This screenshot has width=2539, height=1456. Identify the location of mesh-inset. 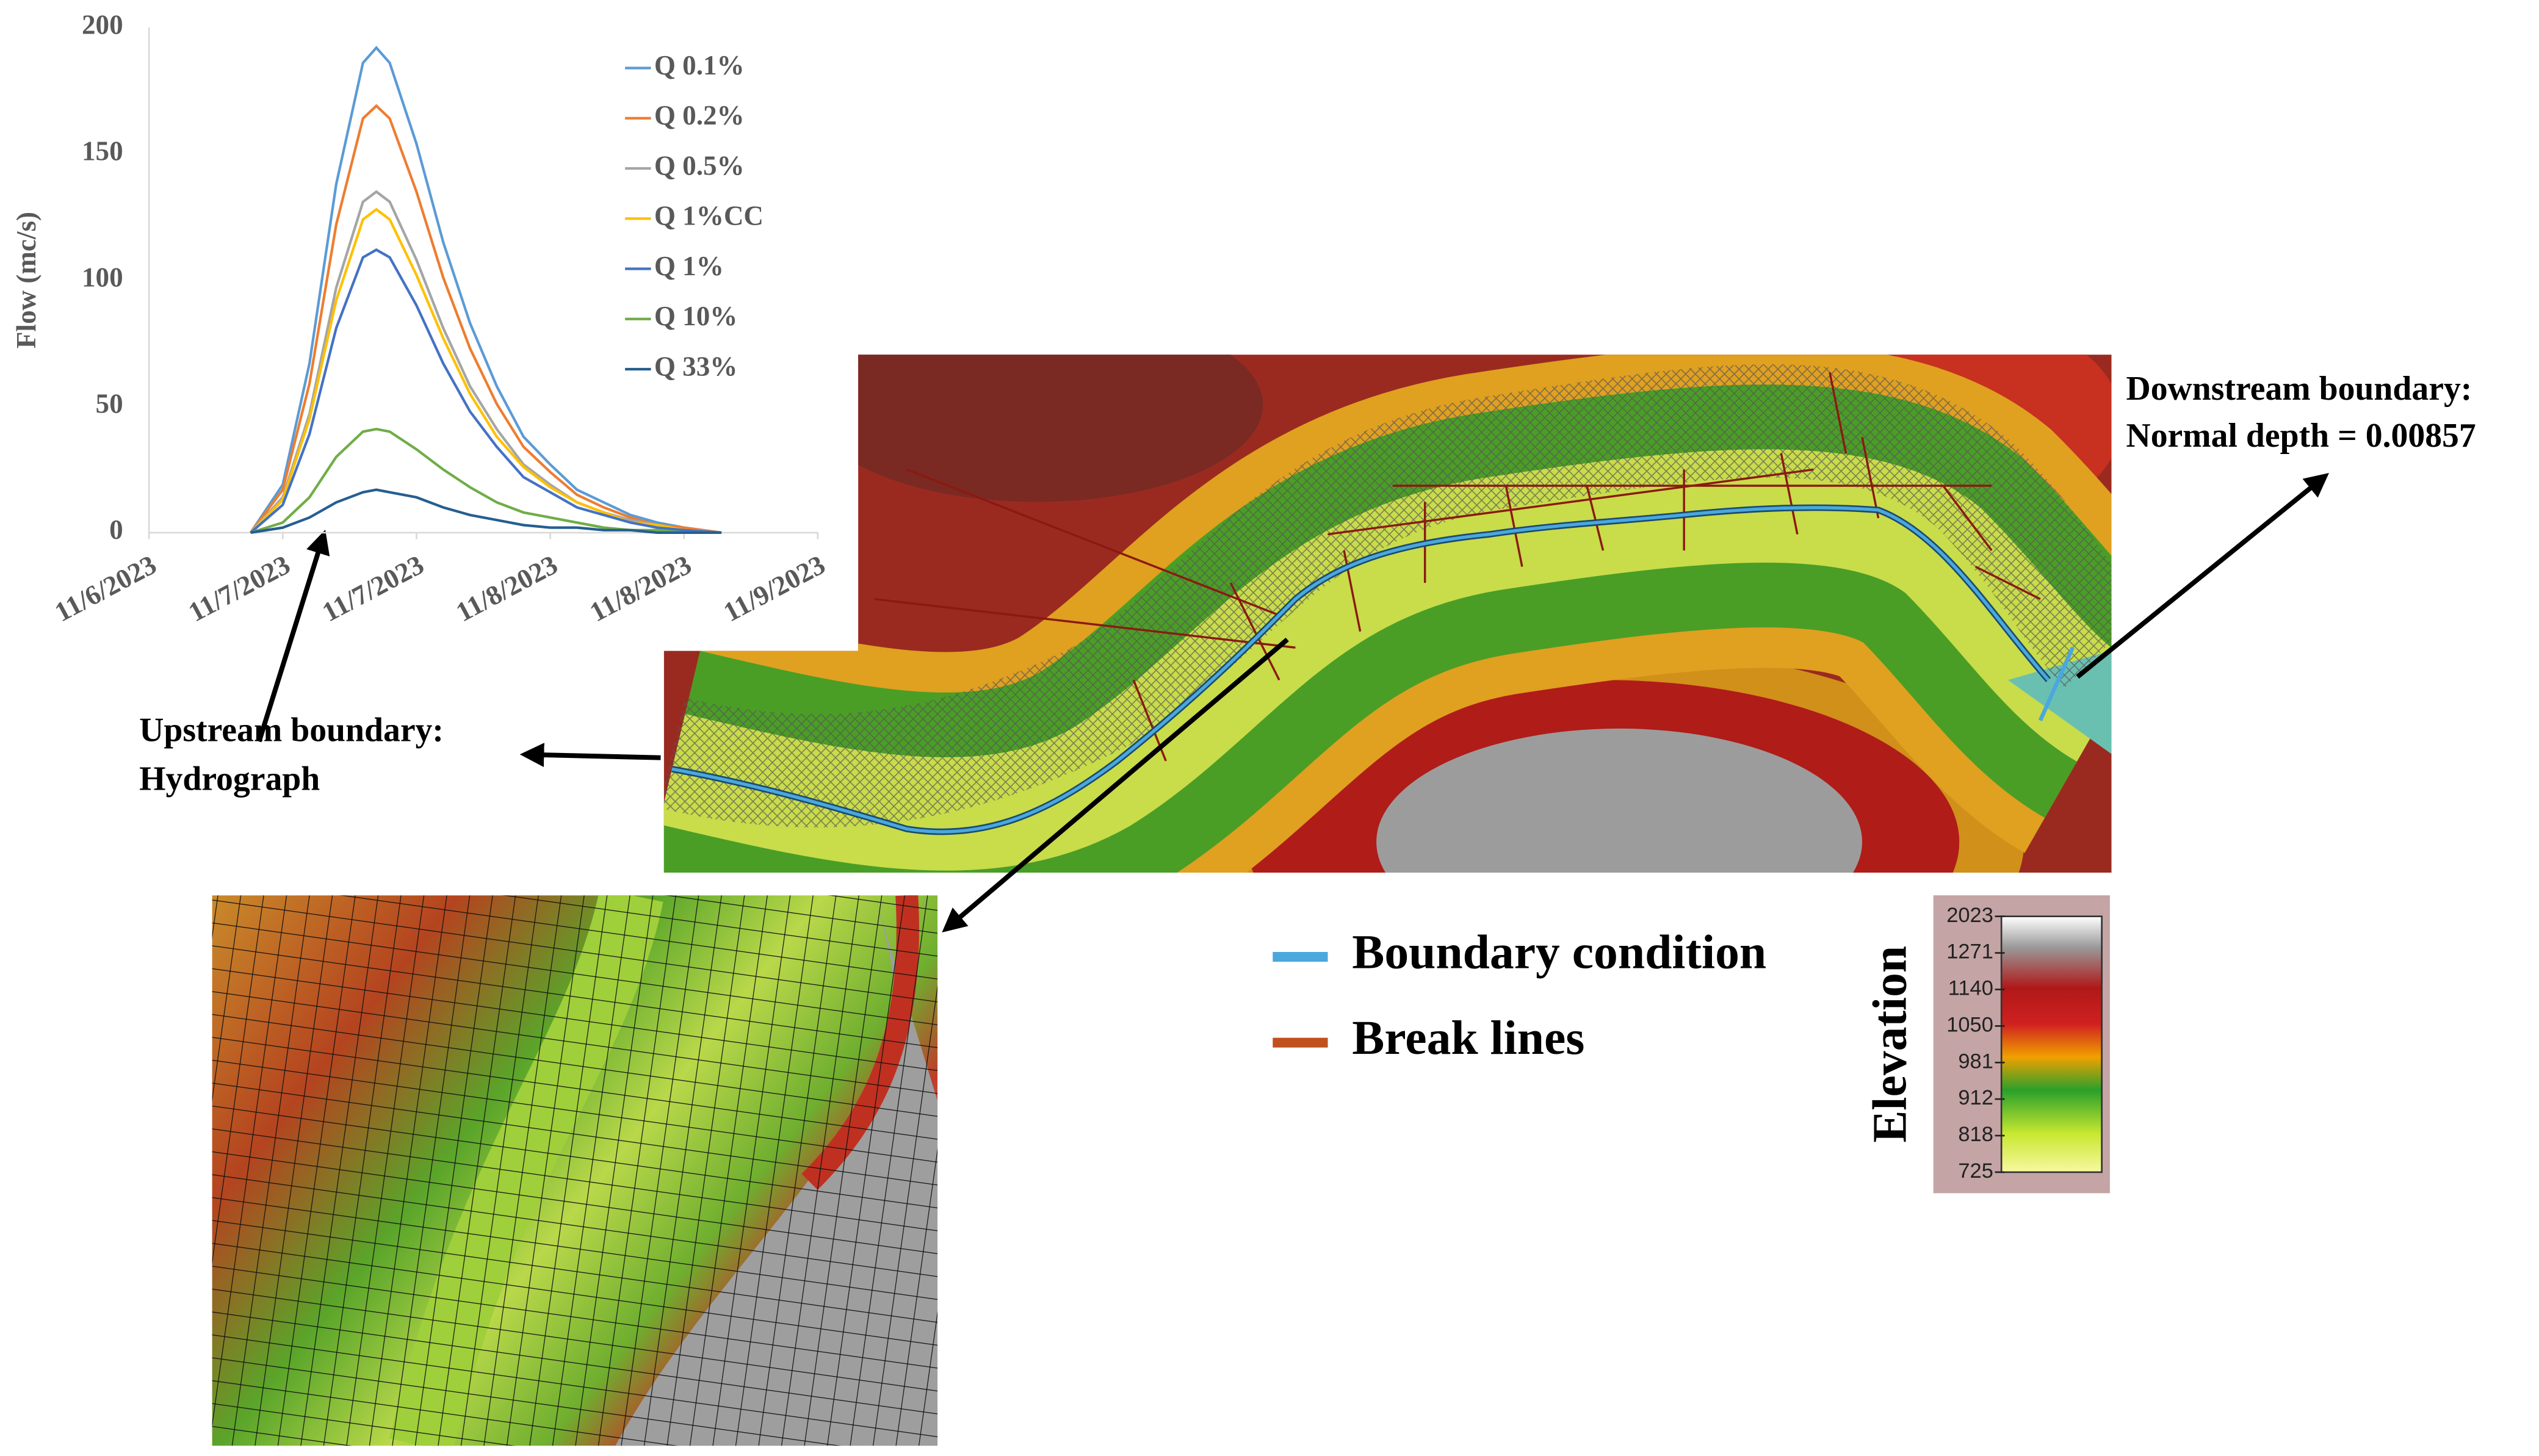
(575, 1170).